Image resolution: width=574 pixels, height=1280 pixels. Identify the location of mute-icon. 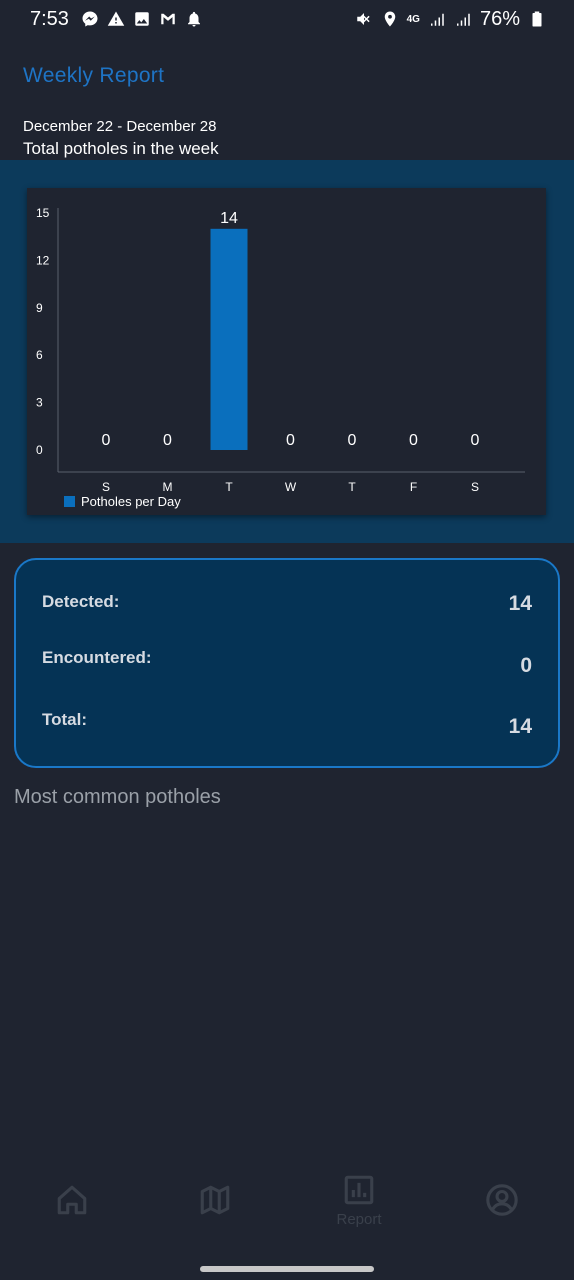
(364, 19).